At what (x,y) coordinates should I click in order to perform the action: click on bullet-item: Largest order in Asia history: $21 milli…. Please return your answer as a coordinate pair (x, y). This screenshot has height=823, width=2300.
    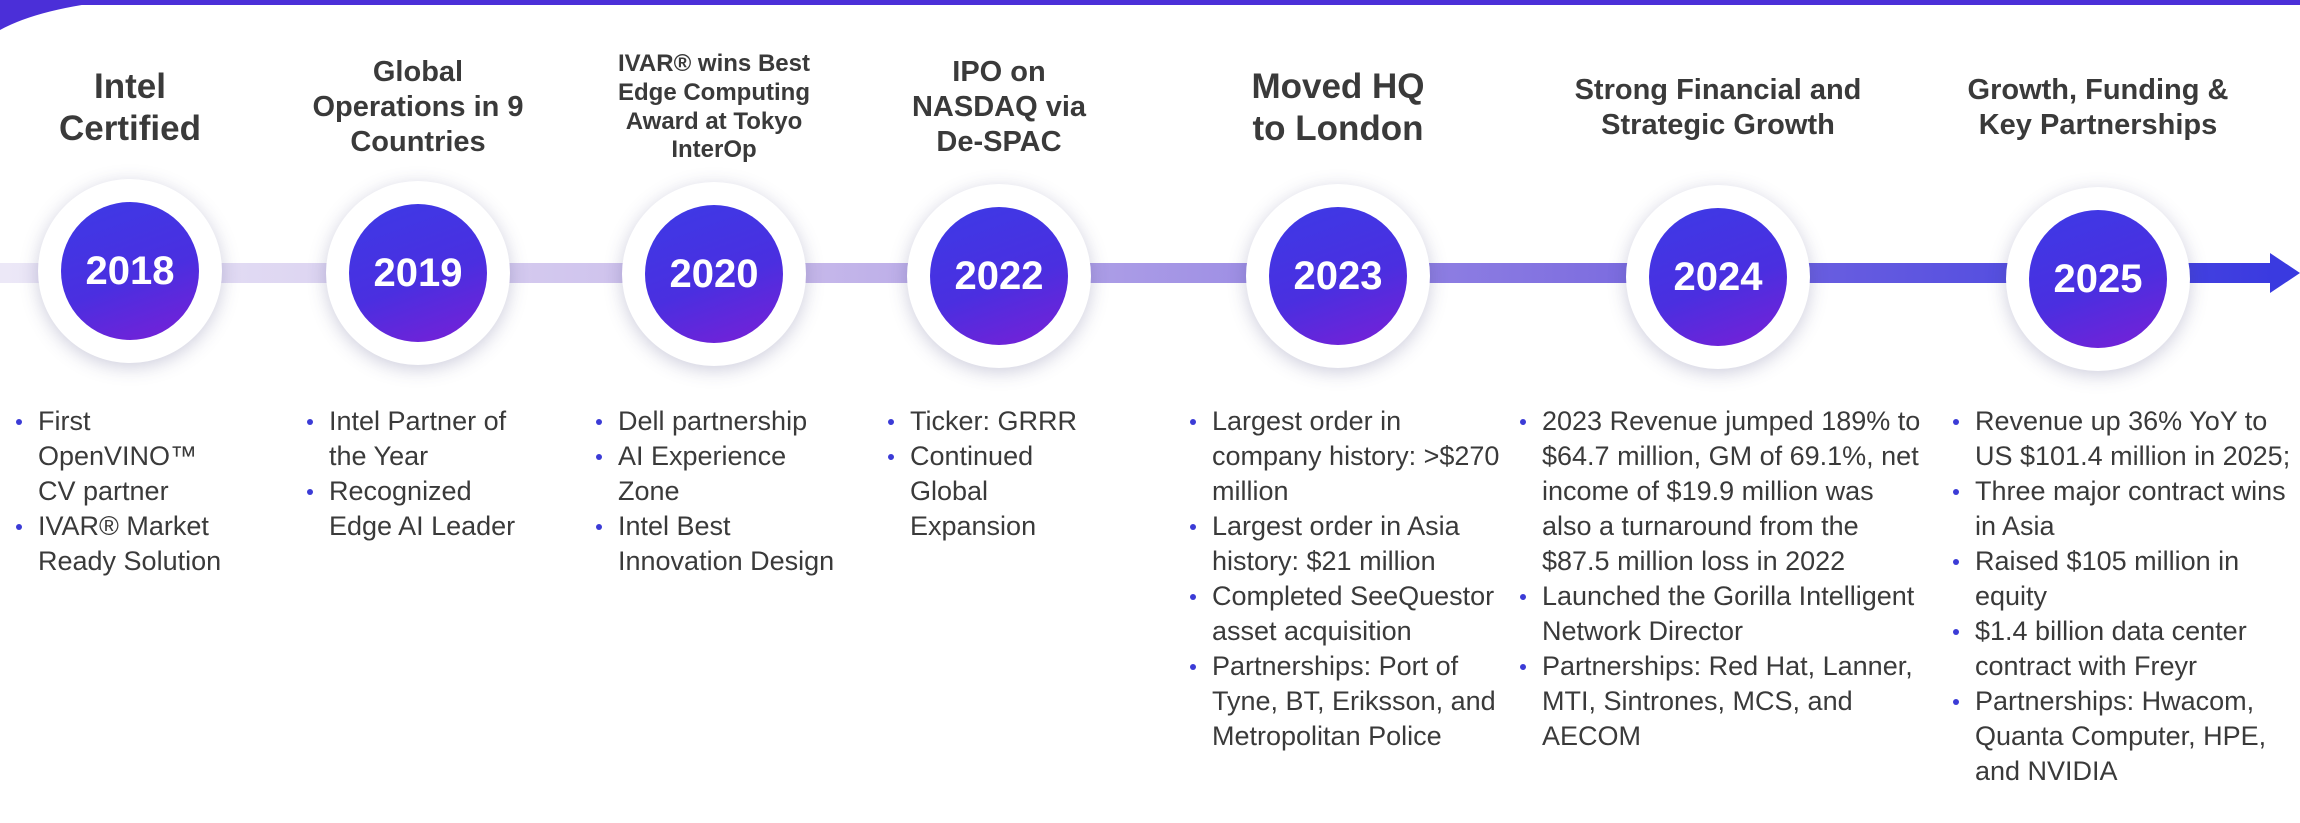
    Looking at the image, I should click on (1346, 544).